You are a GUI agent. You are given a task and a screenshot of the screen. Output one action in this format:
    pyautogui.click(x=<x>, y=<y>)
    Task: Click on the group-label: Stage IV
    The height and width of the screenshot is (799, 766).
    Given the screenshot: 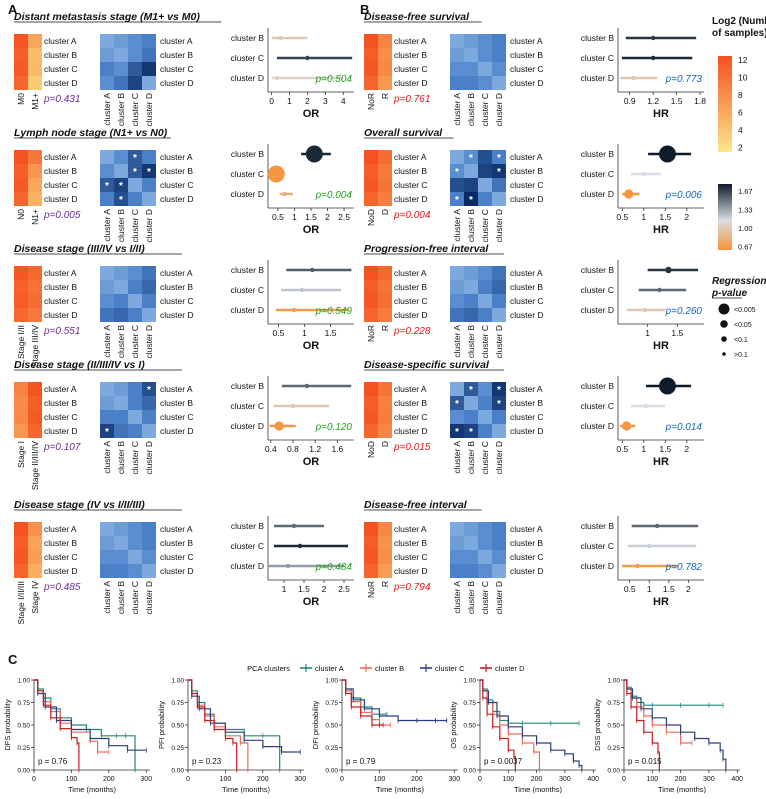 What is the action you would take?
    pyautogui.click(x=35, y=597)
    